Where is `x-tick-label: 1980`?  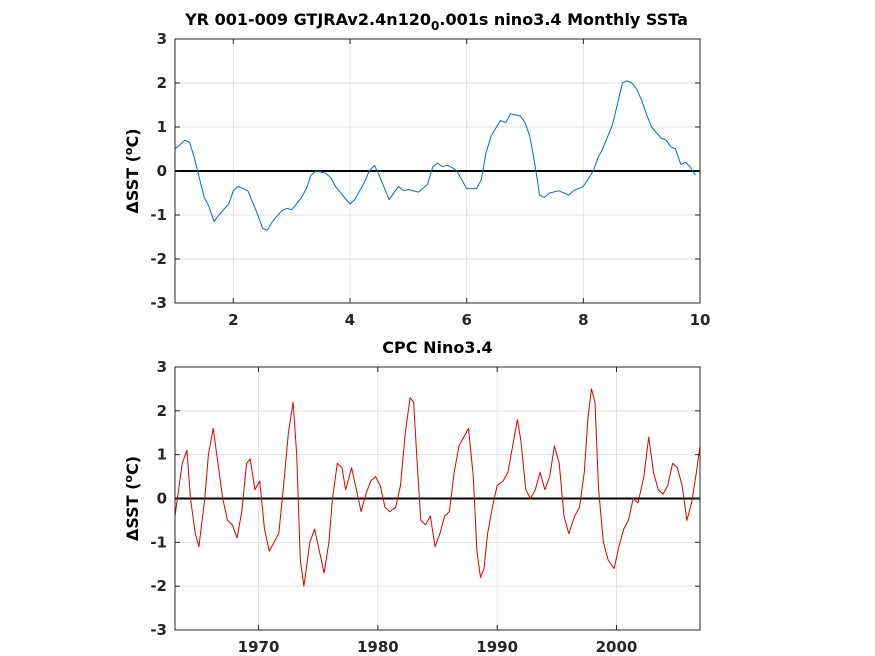
x-tick-label: 1980 is located at coordinates (378, 647).